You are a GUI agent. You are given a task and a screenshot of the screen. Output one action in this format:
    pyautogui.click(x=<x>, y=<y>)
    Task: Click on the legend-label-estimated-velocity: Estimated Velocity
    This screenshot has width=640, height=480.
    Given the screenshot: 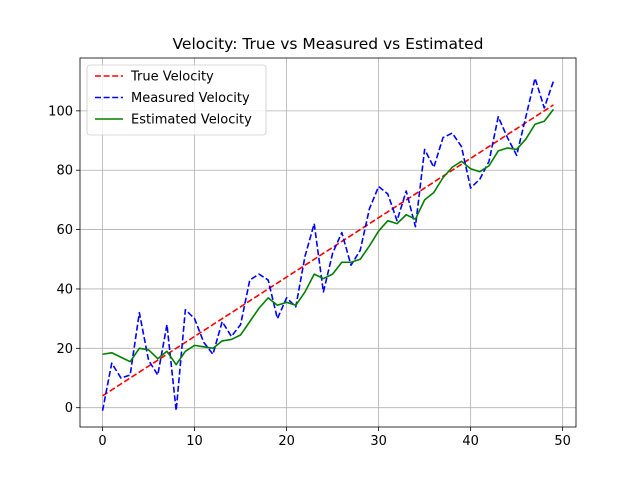 What is the action you would take?
    pyautogui.click(x=191, y=120)
    